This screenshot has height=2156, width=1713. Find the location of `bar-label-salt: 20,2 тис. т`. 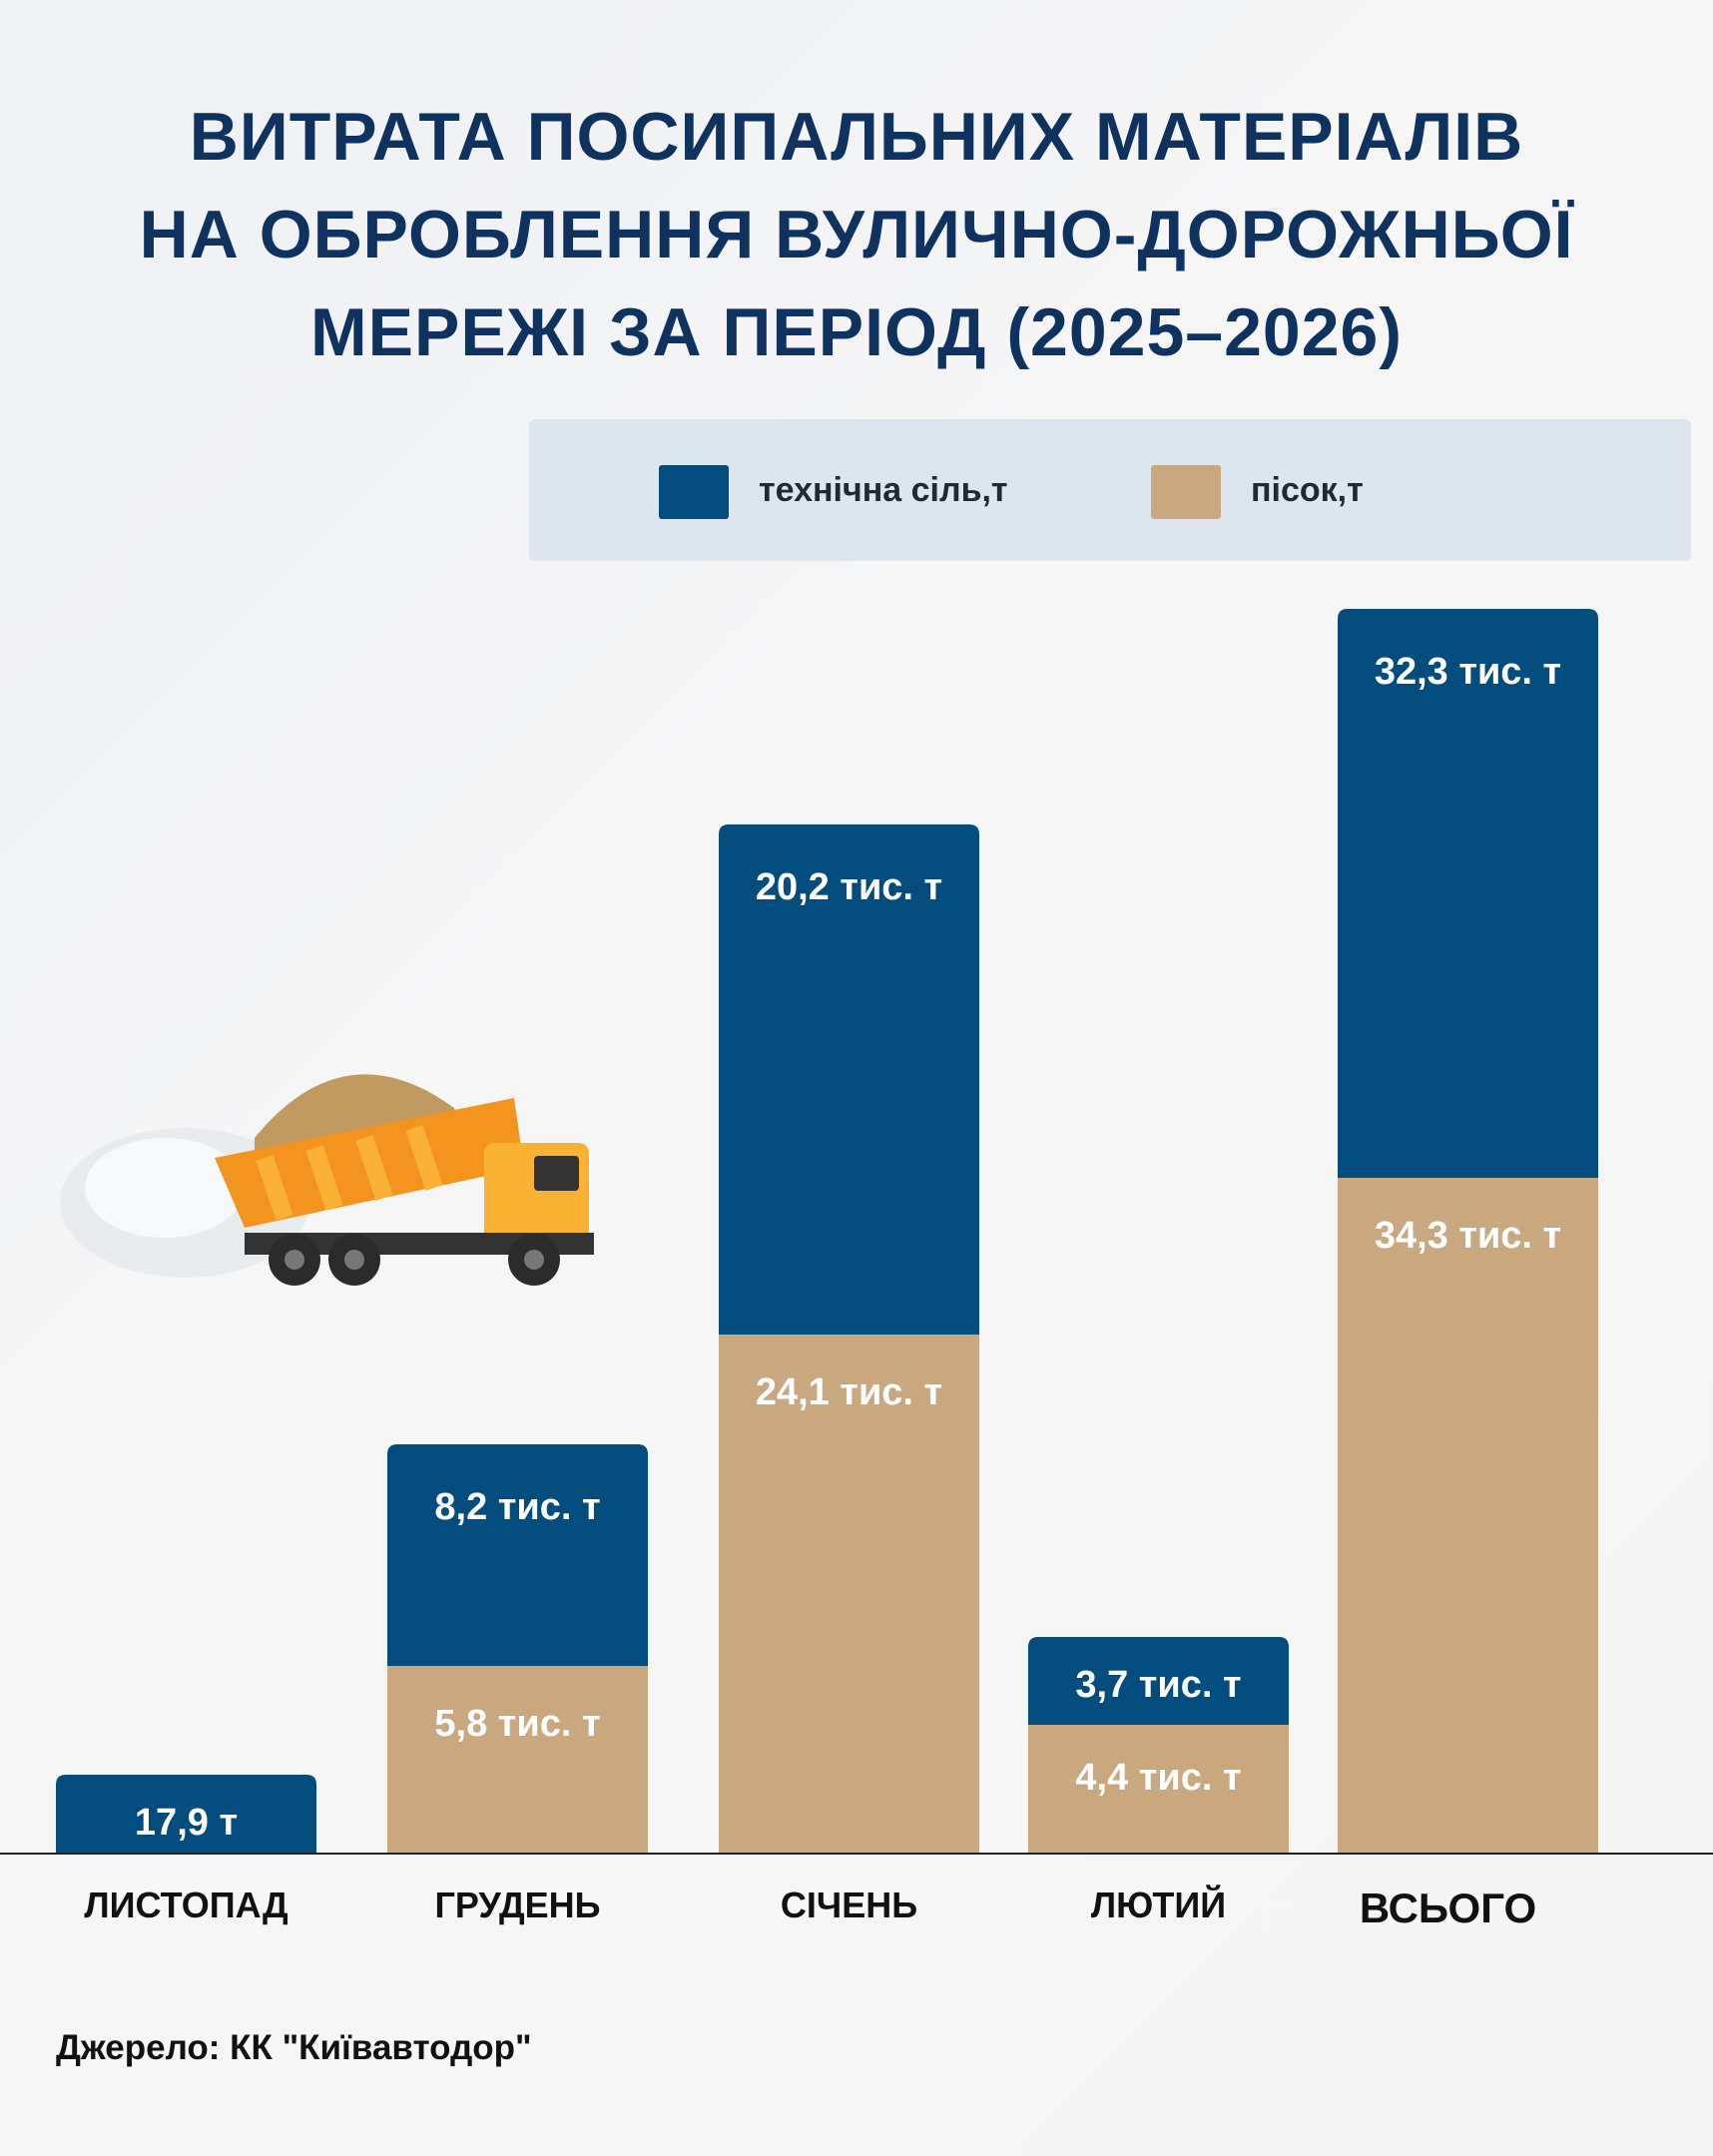

bar-label-salt: 20,2 тис. т is located at coordinates (849, 887).